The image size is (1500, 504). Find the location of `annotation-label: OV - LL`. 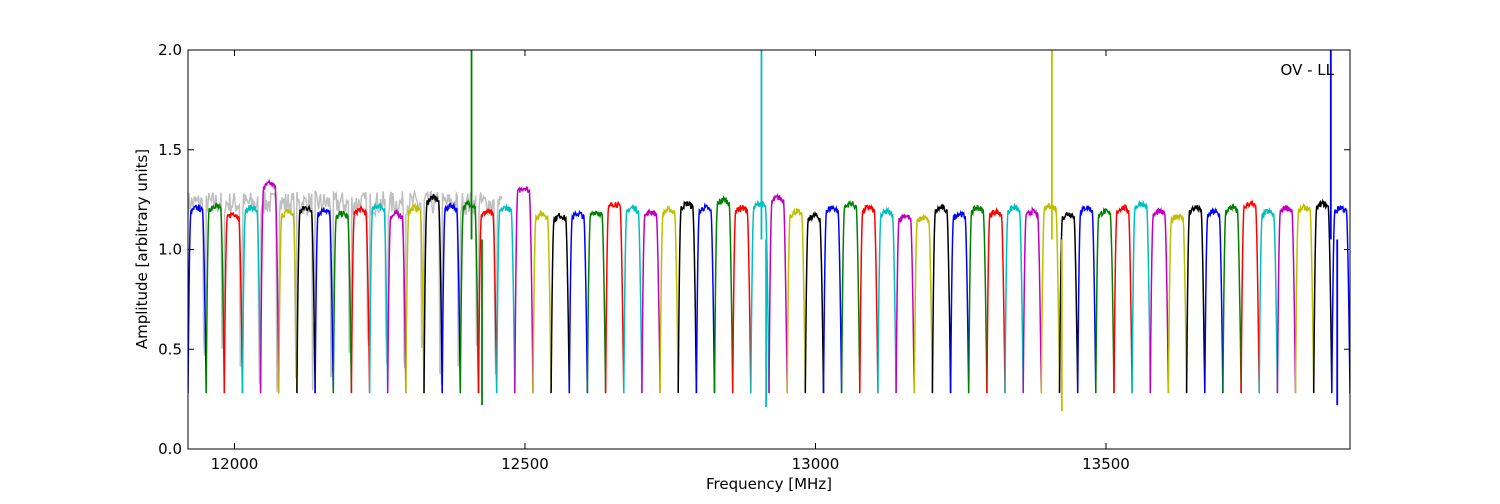

annotation-label: OV - LL is located at coordinates (1308, 70).